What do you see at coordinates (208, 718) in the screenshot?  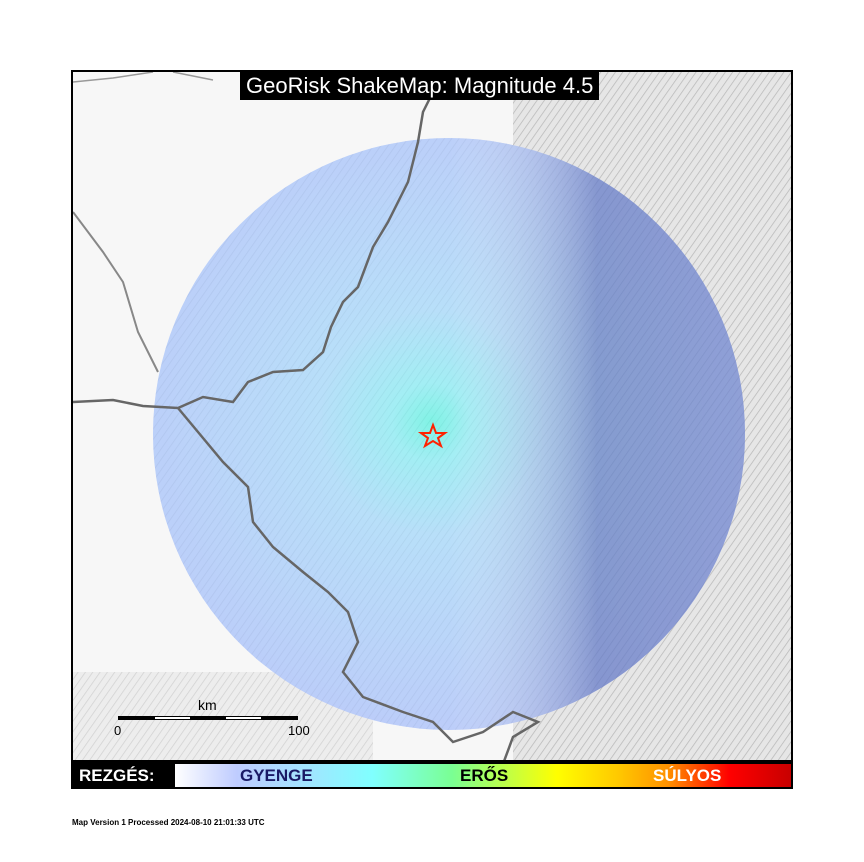 I see `scale-bar-graphic` at bounding box center [208, 718].